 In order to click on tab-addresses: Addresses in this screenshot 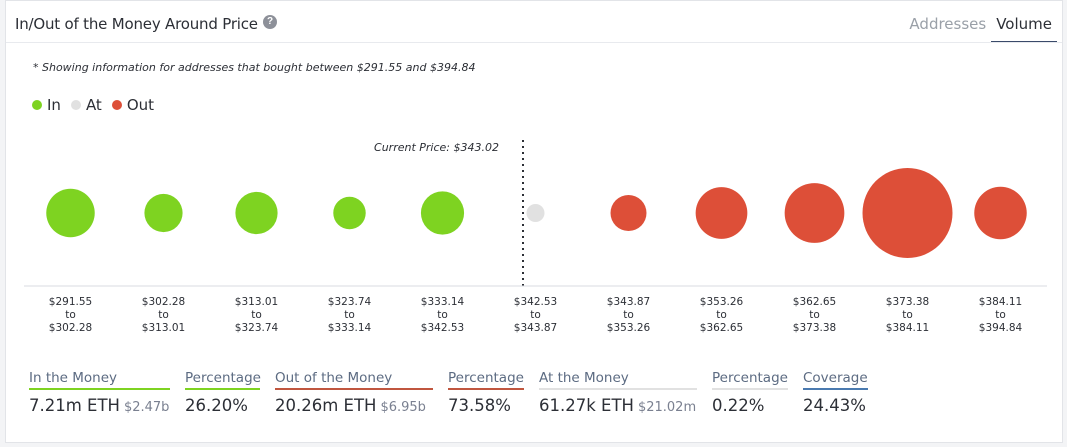, I will do `click(948, 24)`.